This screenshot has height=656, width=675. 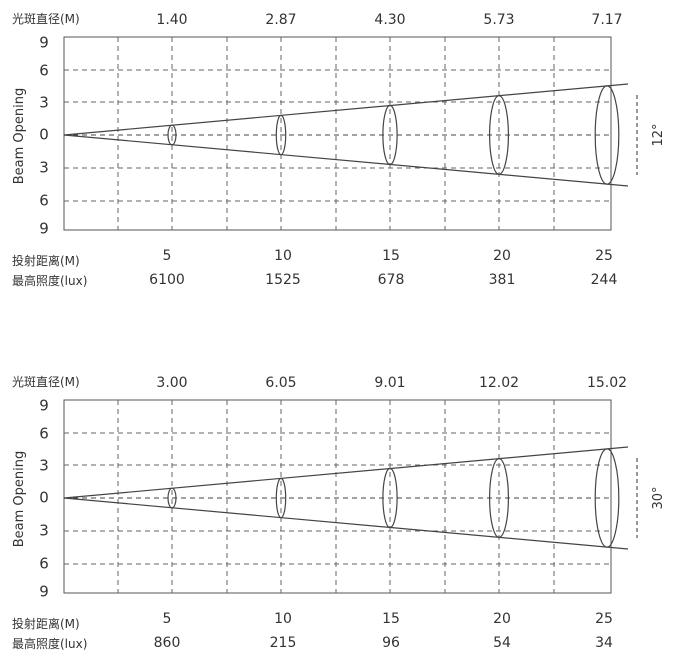 What do you see at coordinates (280, 20) in the screenshot?
I see `spot-diameter-value: 2.87` at bounding box center [280, 20].